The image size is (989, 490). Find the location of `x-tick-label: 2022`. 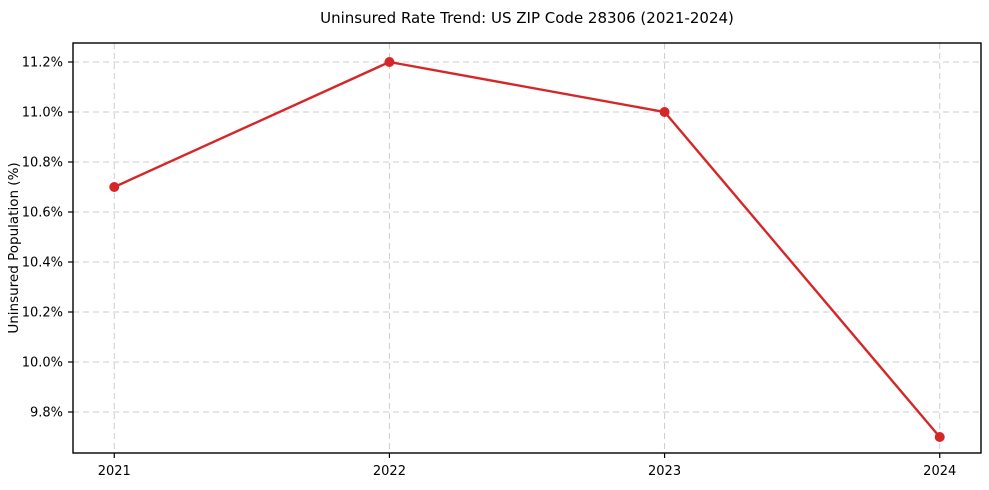

x-tick-label: 2022 is located at coordinates (389, 471).